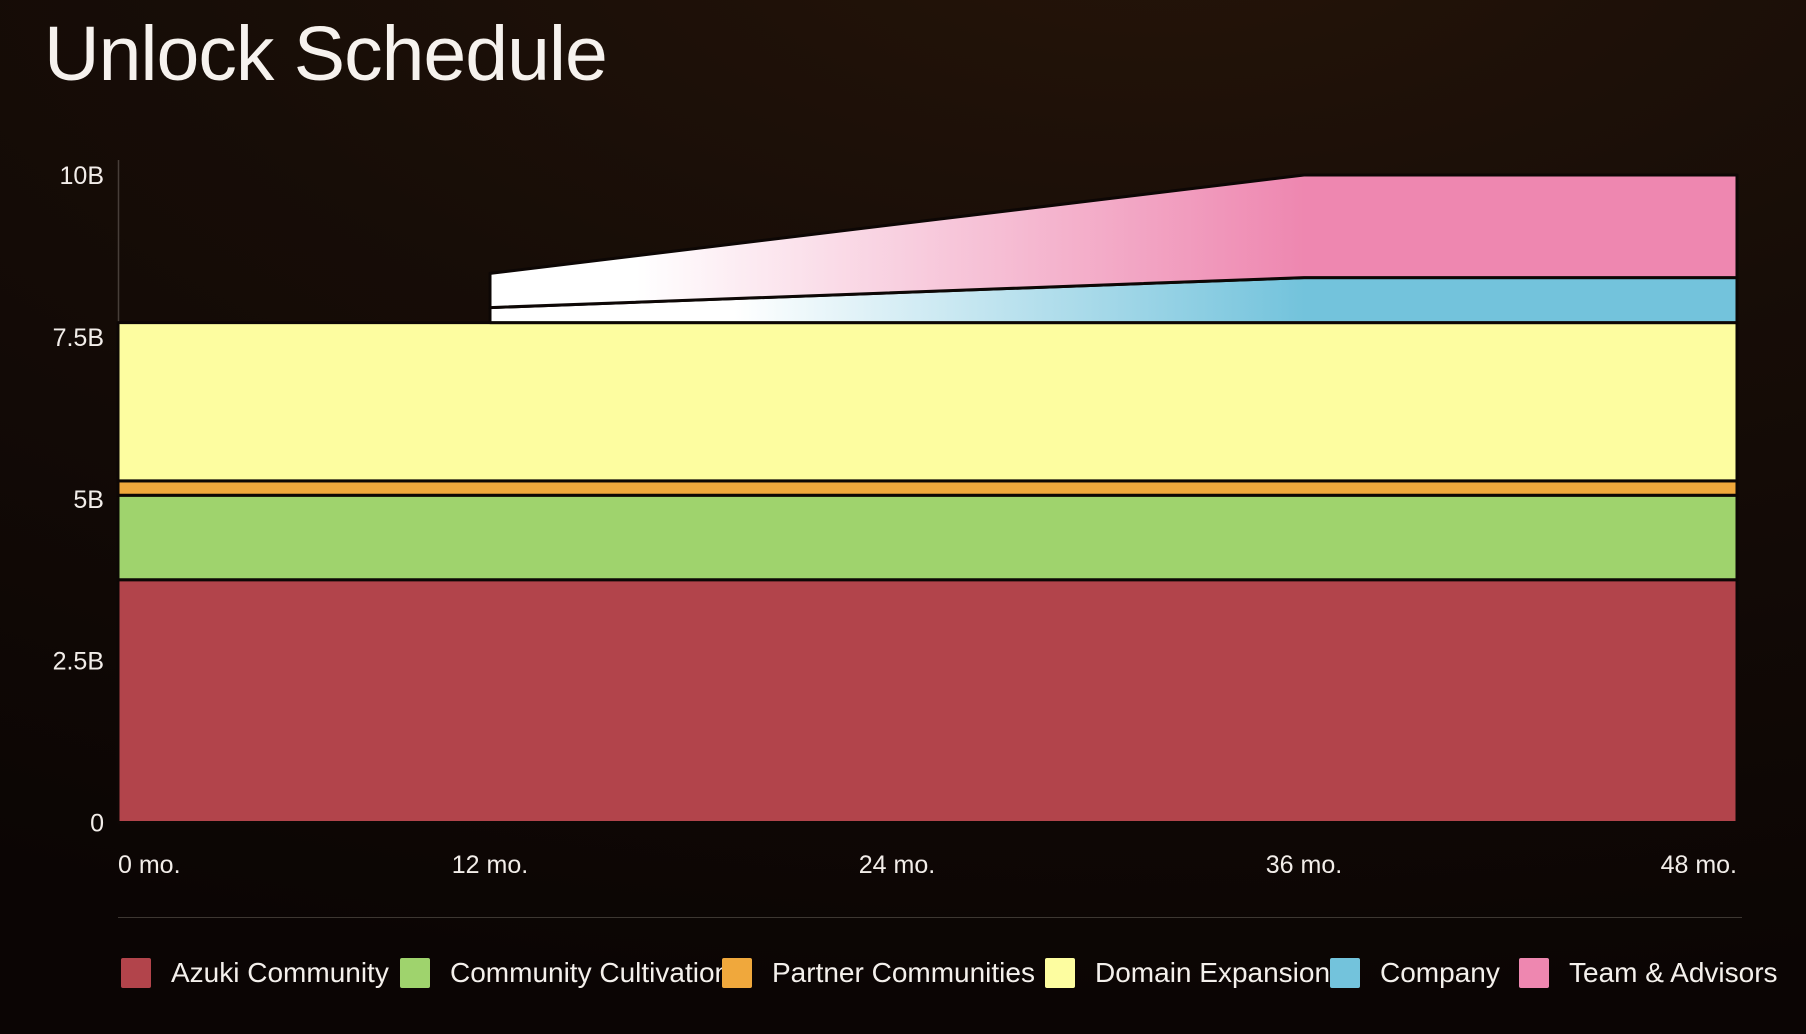 The image size is (1806, 1034). I want to click on y-tick-0: 0, so click(97, 824).